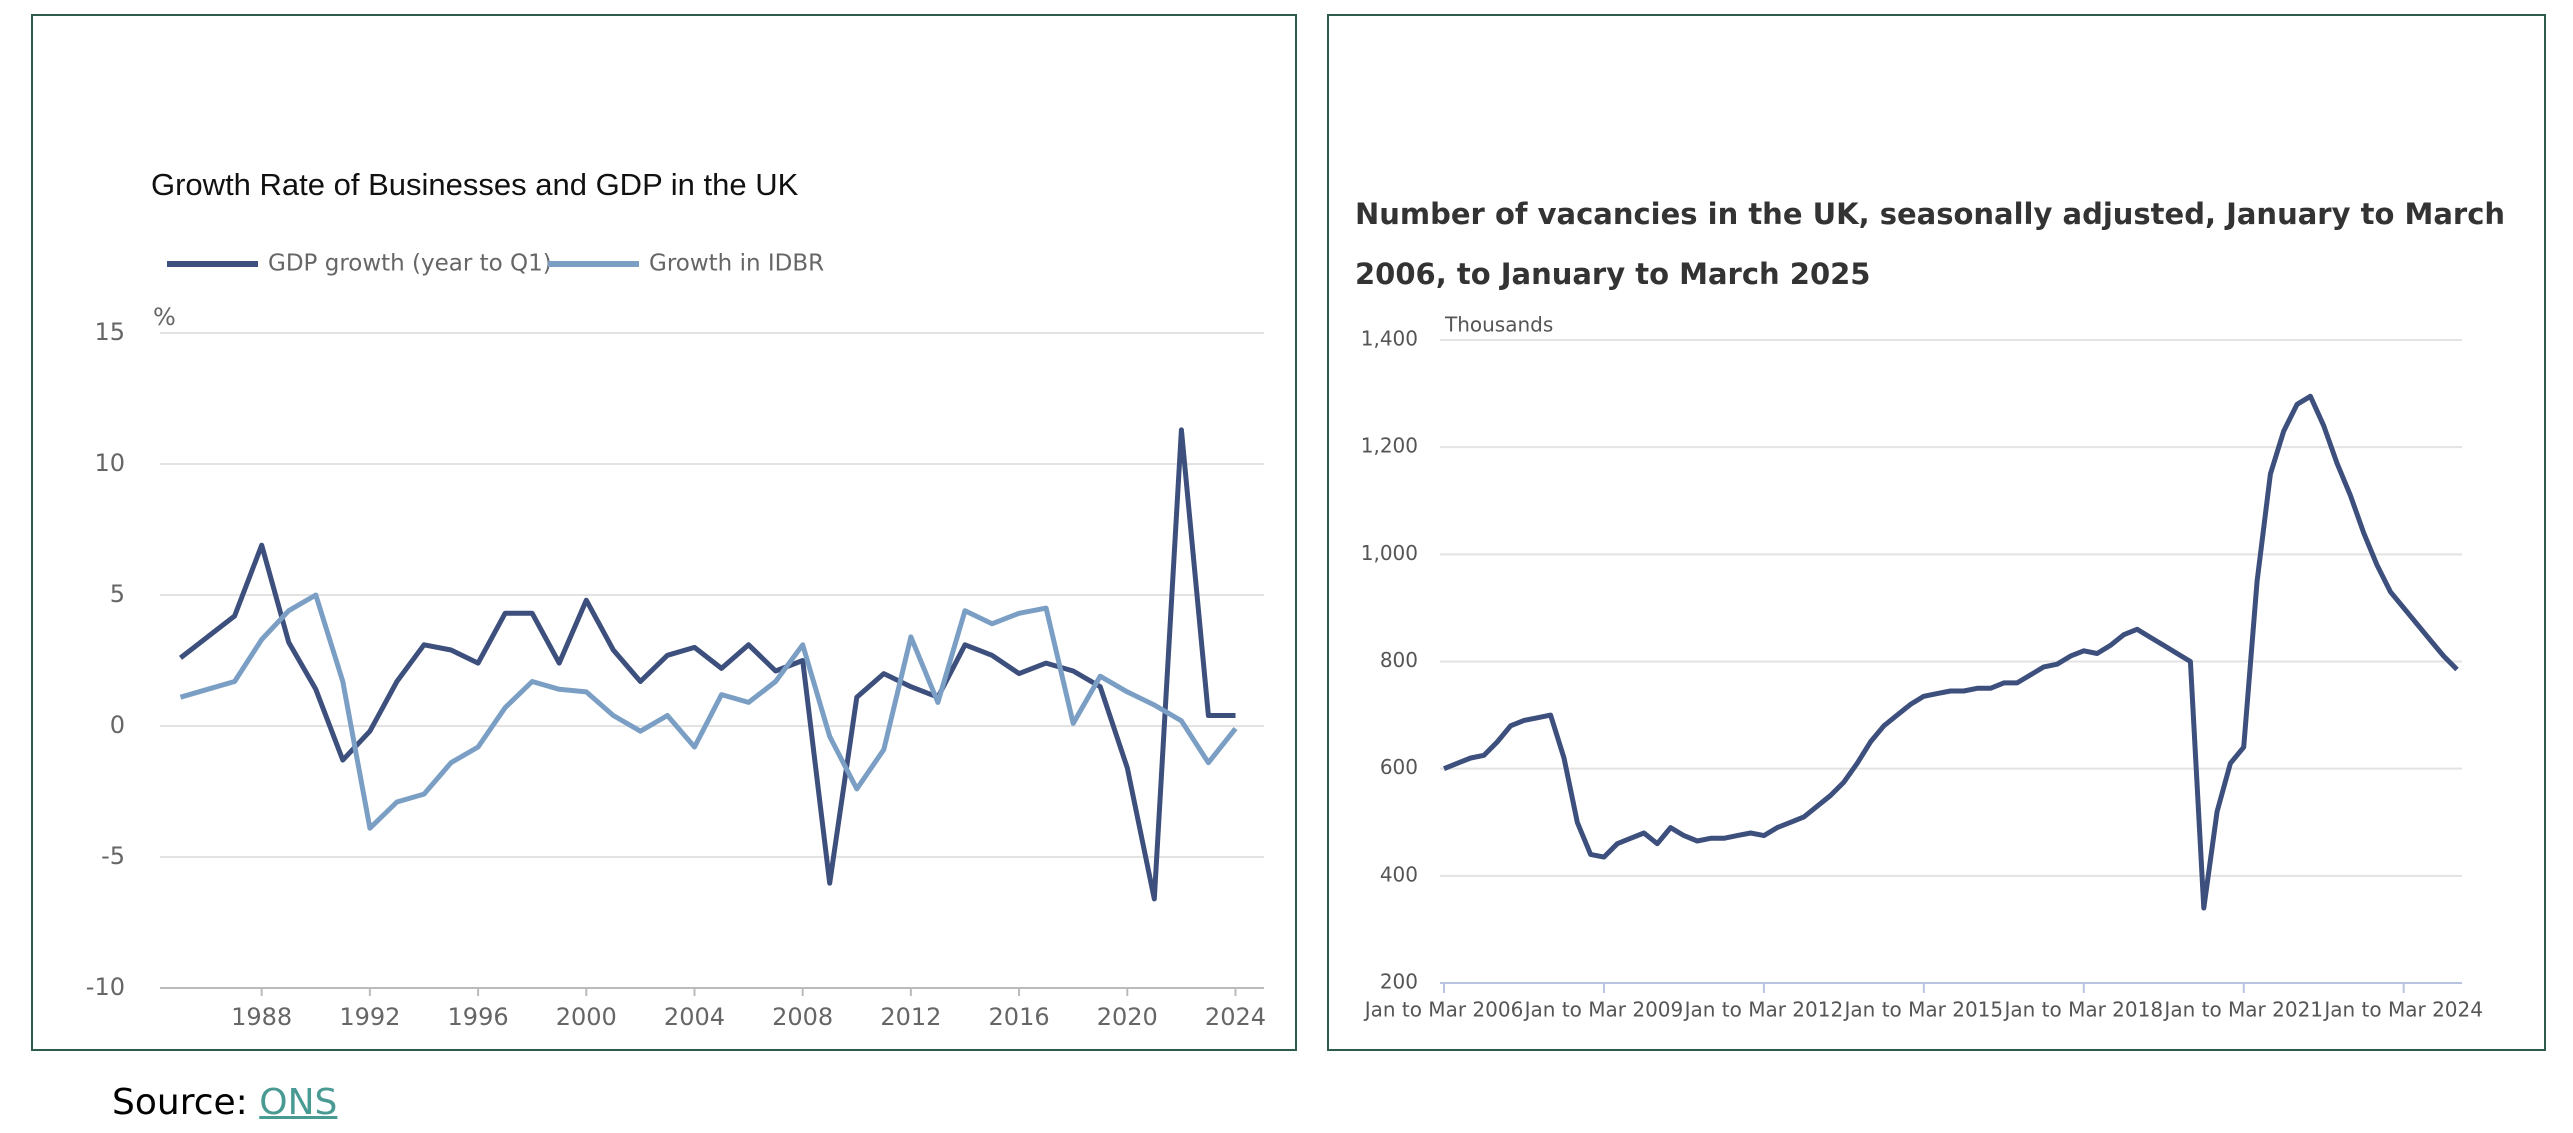 The width and height of the screenshot is (2573, 1133). What do you see at coordinates (1603, 1010) in the screenshot?
I see `x-tick-label: Jan to Mar 2009` at bounding box center [1603, 1010].